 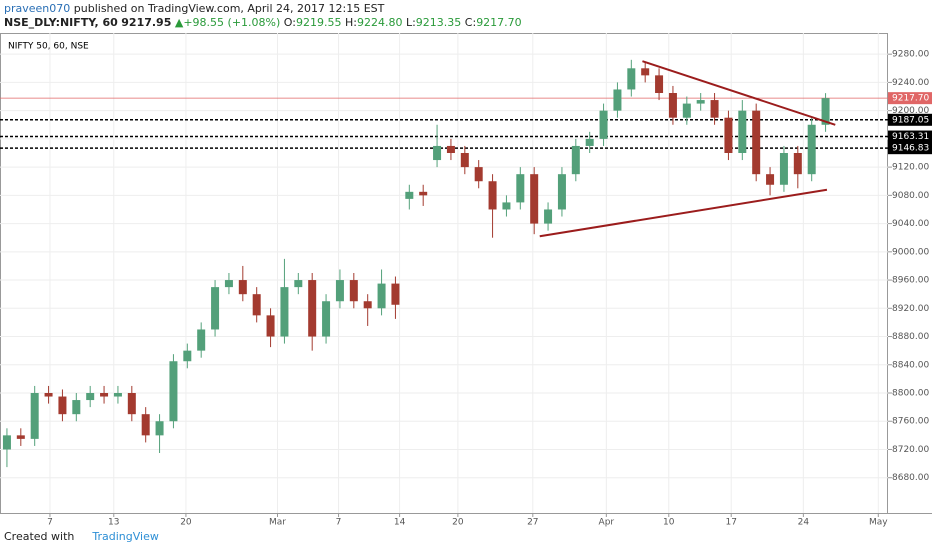 I want to click on y-tick-label: 8960.00, so click(x=910, y=281).